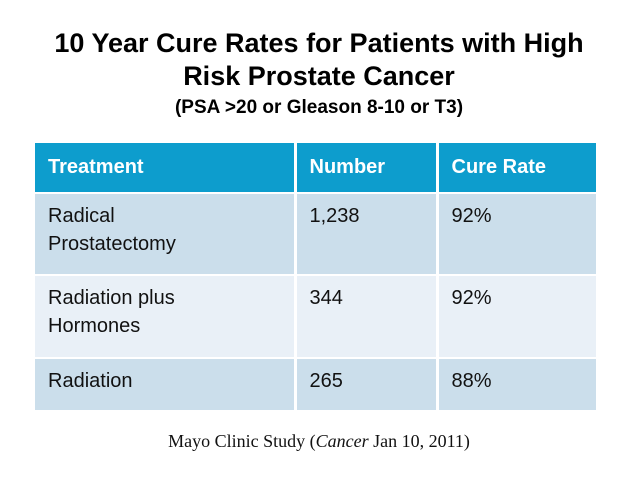  I want to click on source-citation: Mayo Clinic Study (Cancer Jan 10, 2011), so click(319, 441).